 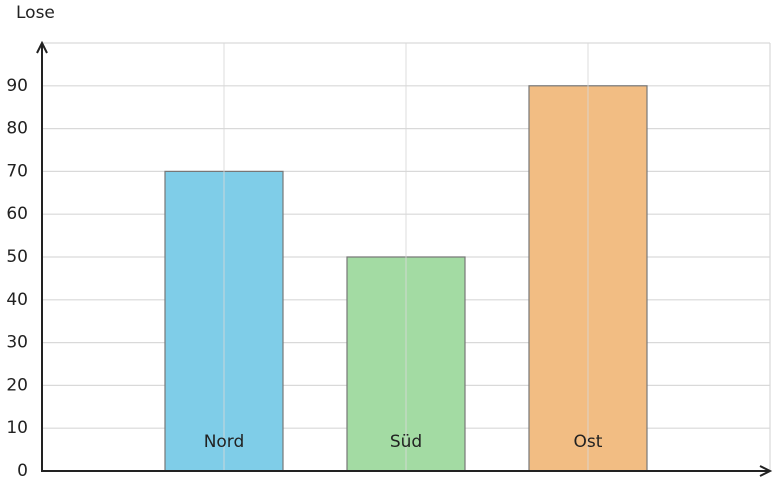 What do you see at coordinates (42, 47) in the screenshot?
I see `y-axis-arrow` at bounding box center [42, 47].